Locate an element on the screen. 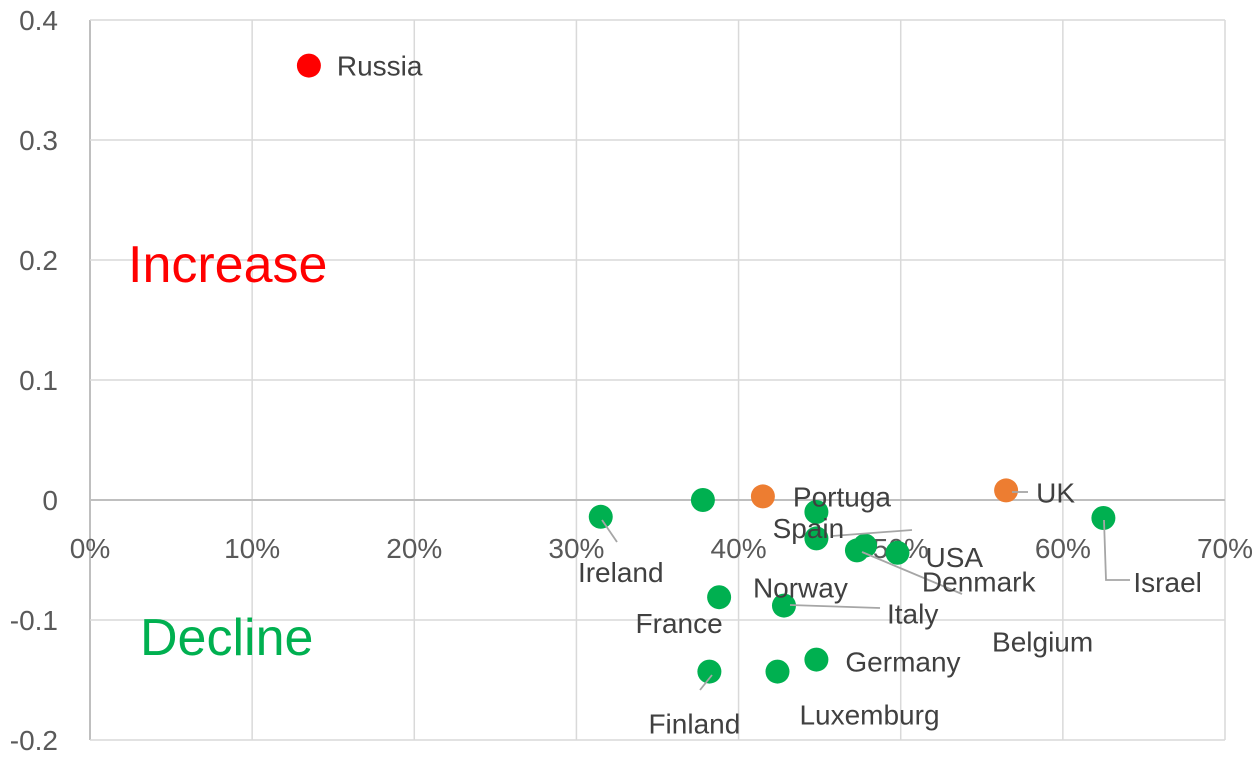 The height and width of the screenshot is (761, 1260). point-finland is located at coordinates (709, 671).